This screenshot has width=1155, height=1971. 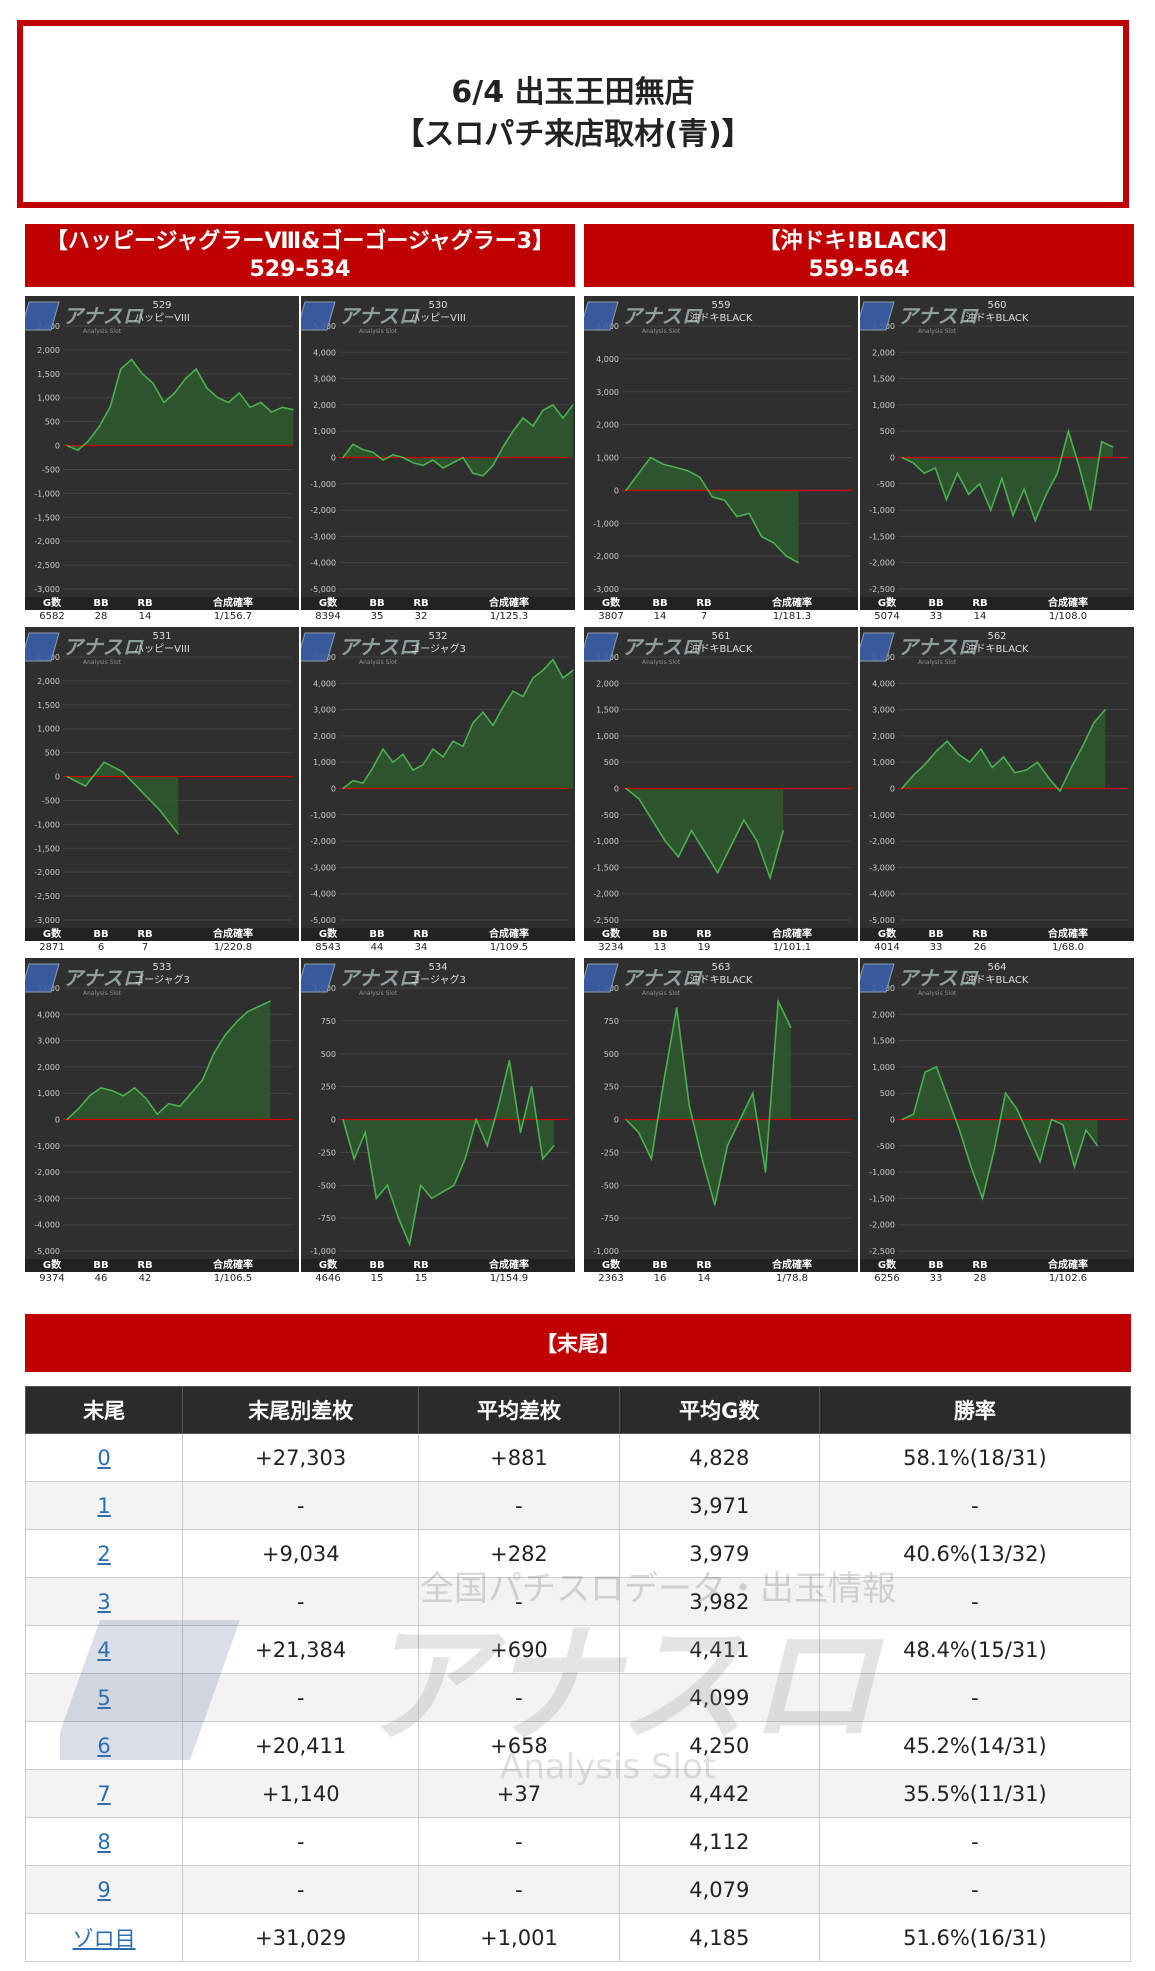 I want to click on table-cell: ゾロ目, so click(x=104, y=1937).